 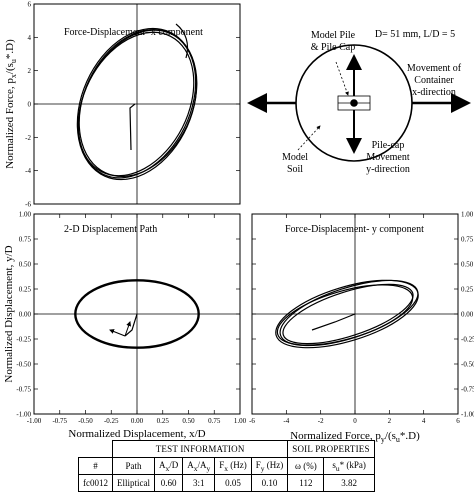 I want to click on p4-xlabel: Normalized Force, py/(su*.D), so click(x=355, y=437).